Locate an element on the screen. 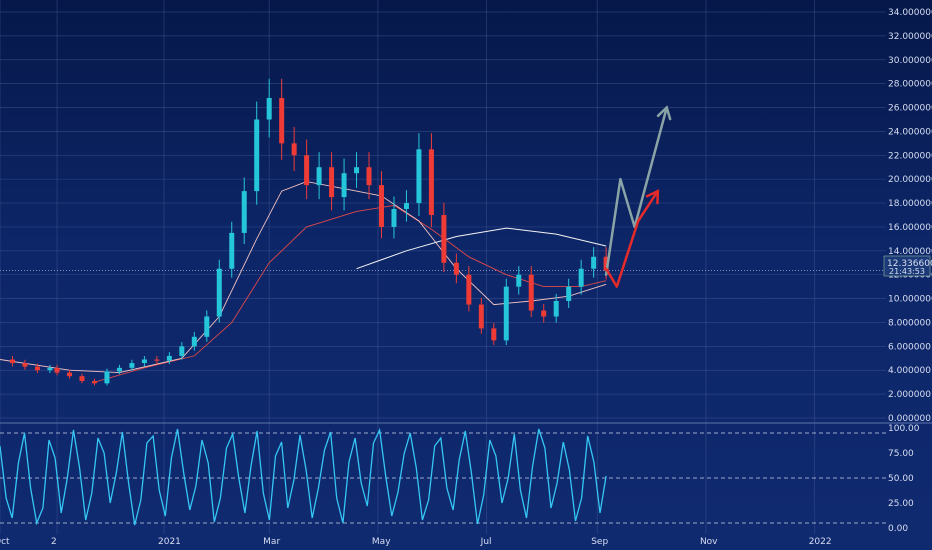 This screenshot has width=932, height=550. y-tick-label: 18.000000 is located at coordinates (910, 204).